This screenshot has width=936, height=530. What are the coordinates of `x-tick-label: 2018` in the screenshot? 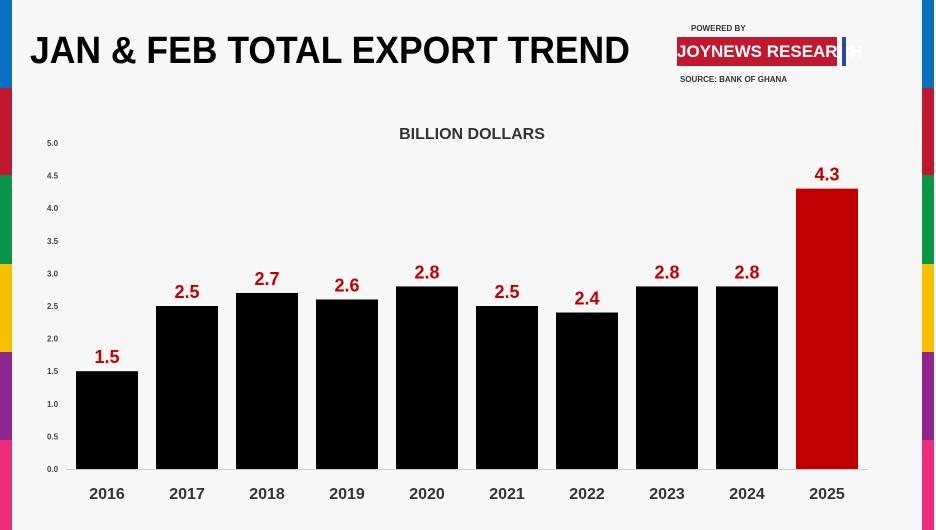 It's located at (267, 494).